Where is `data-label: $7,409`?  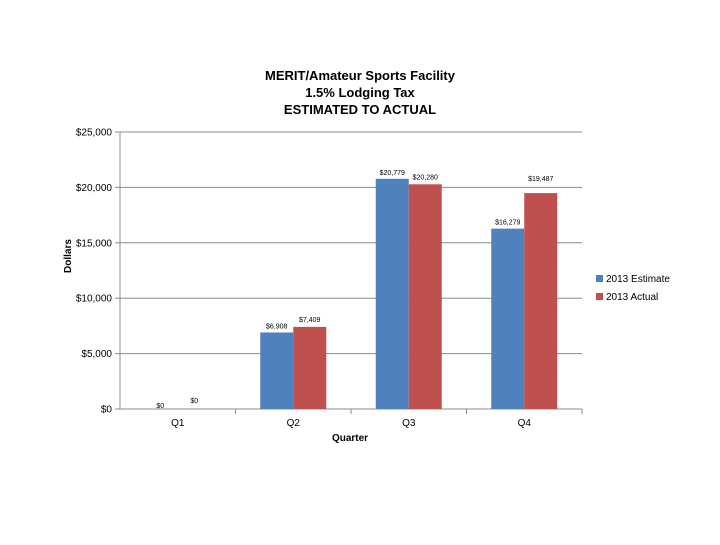 data-label: $7,409 is located at coordinates (310, 320).